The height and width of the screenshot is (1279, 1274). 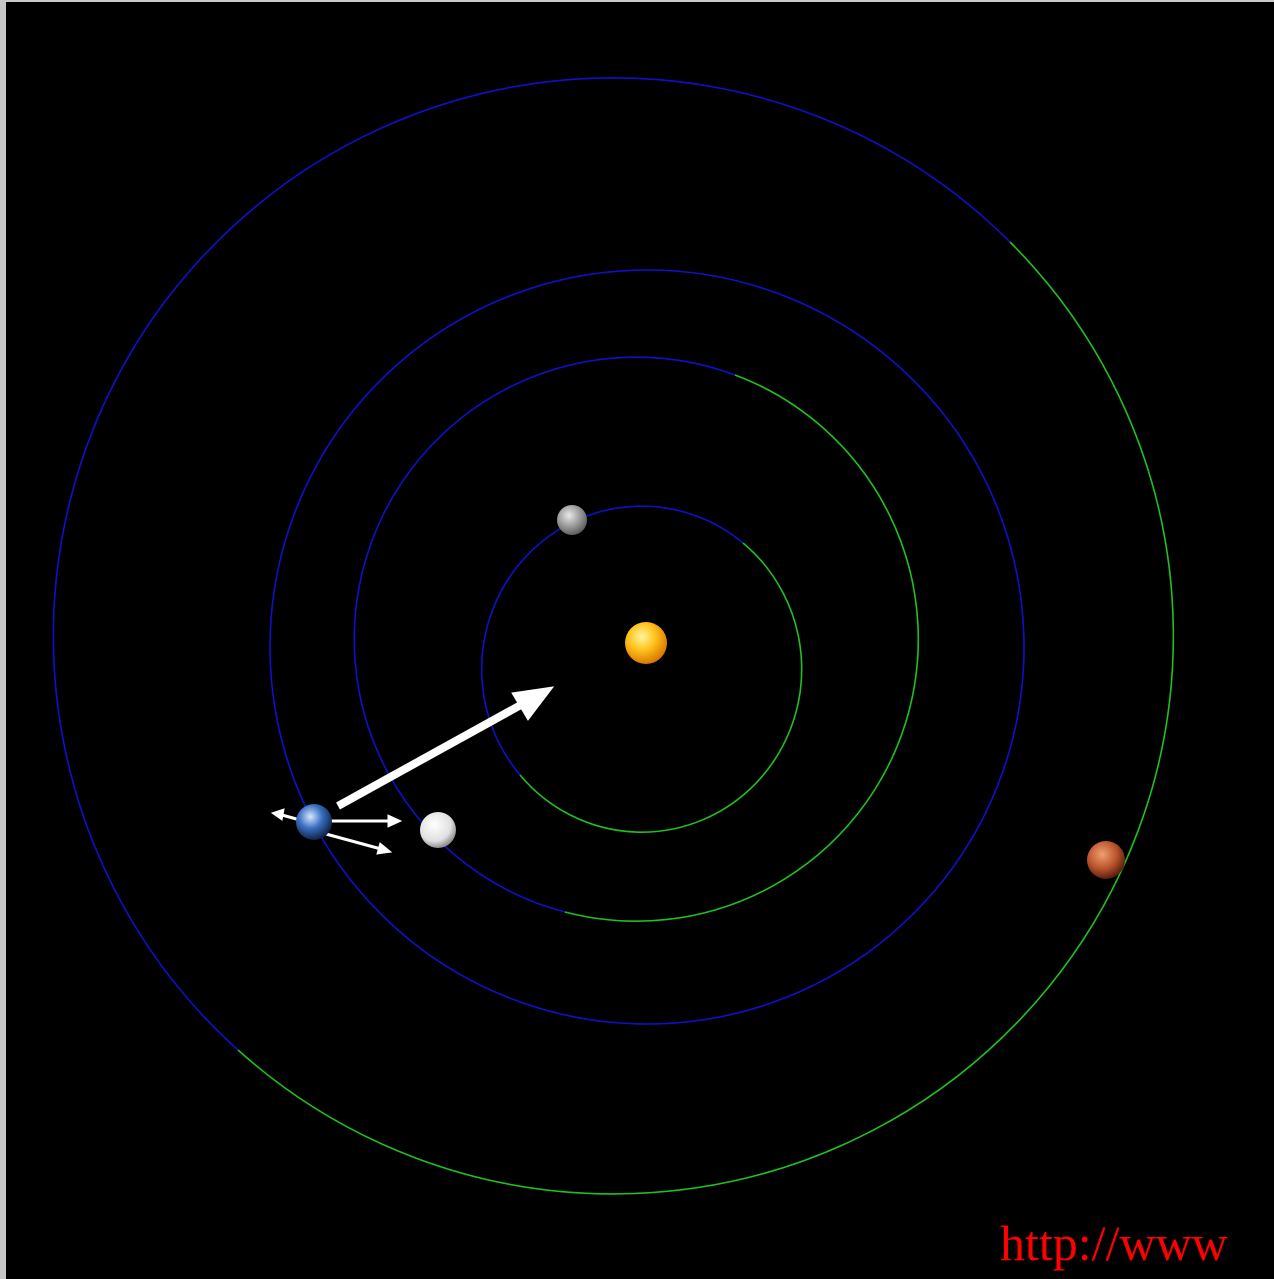 I want to click on planet-gray, so click(x=572, y=520).